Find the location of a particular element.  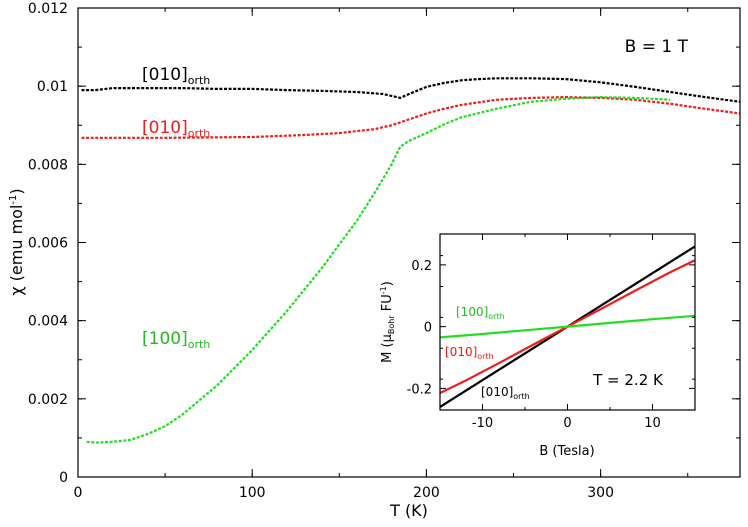

main-ytick-label: 0.008 is located at coordinates (48, 165).